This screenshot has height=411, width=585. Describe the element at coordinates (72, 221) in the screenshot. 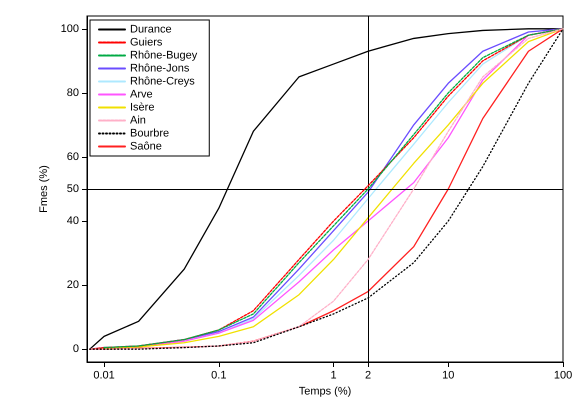

I see `y-tick-label: 40` at that location.